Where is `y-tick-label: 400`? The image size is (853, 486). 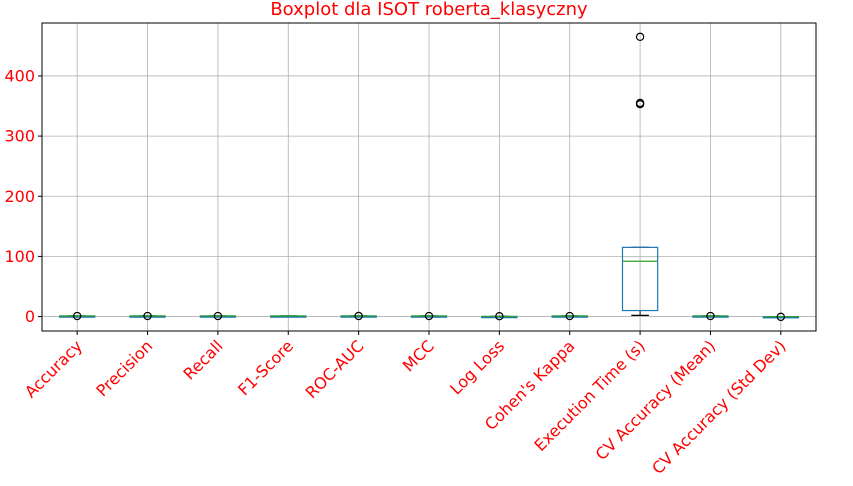 y-tick-label: 400 is located at coordinates (19, 75).